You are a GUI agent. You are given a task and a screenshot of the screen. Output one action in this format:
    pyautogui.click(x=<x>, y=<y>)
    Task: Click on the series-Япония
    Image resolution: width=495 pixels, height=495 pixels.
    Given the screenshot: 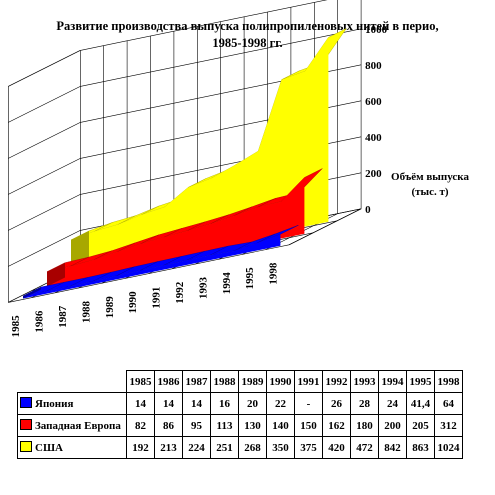 What is the action you would take?
    pyautogui.click(x=160, y=262)
    